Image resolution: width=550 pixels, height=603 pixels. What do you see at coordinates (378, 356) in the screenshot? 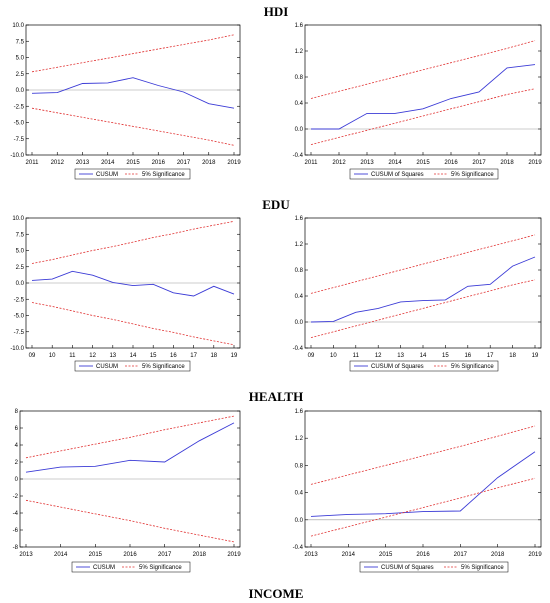
I see `x-tick-label: 12` at bounding box center [378, 356].